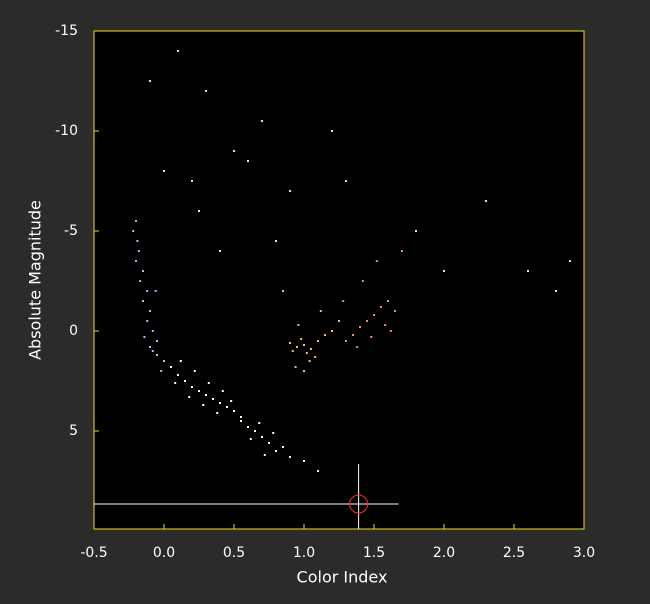  Describe the element at coordinates (342, 577) in the screenshot. I see `x-axis-label: Color Index` at that location.